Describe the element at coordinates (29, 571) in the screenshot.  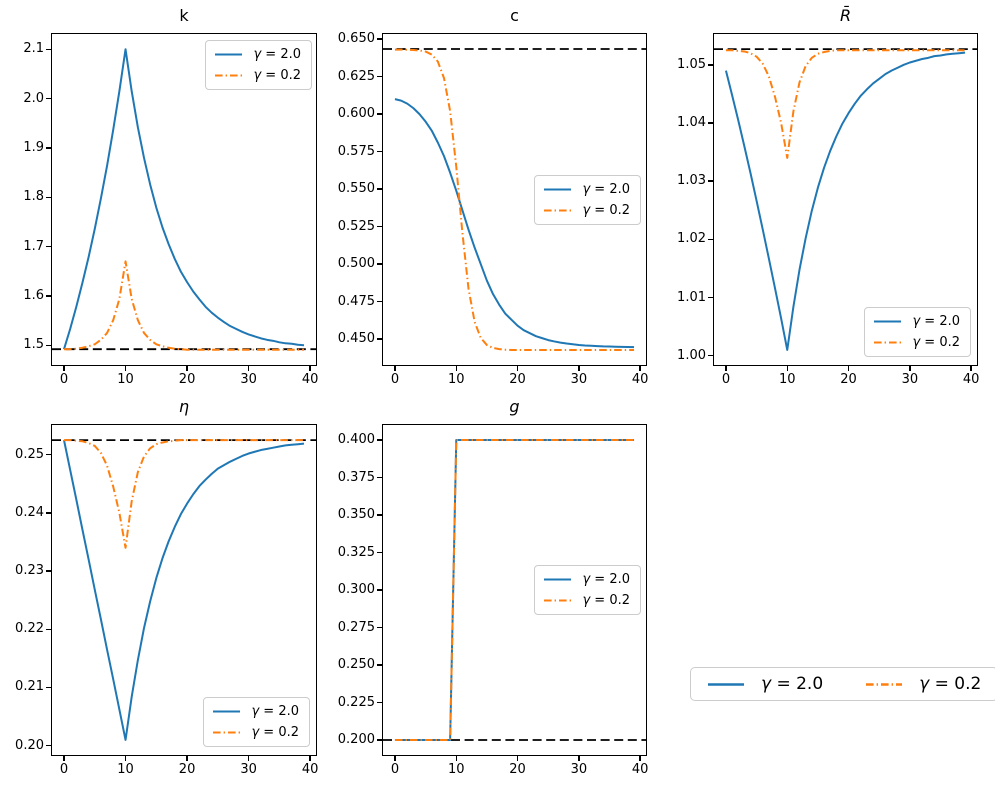
I see `y-tick-label: 0.23` at that location.